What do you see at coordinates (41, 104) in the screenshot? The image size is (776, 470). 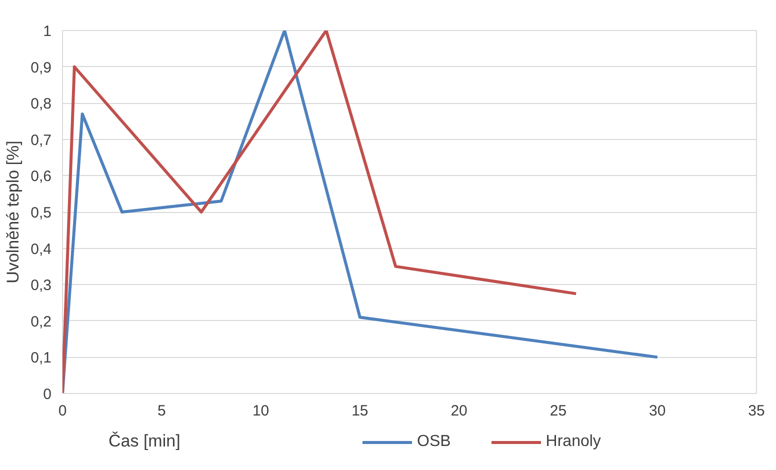 I see `y-tick-label: 0,8` at bounding box center [41, 104].